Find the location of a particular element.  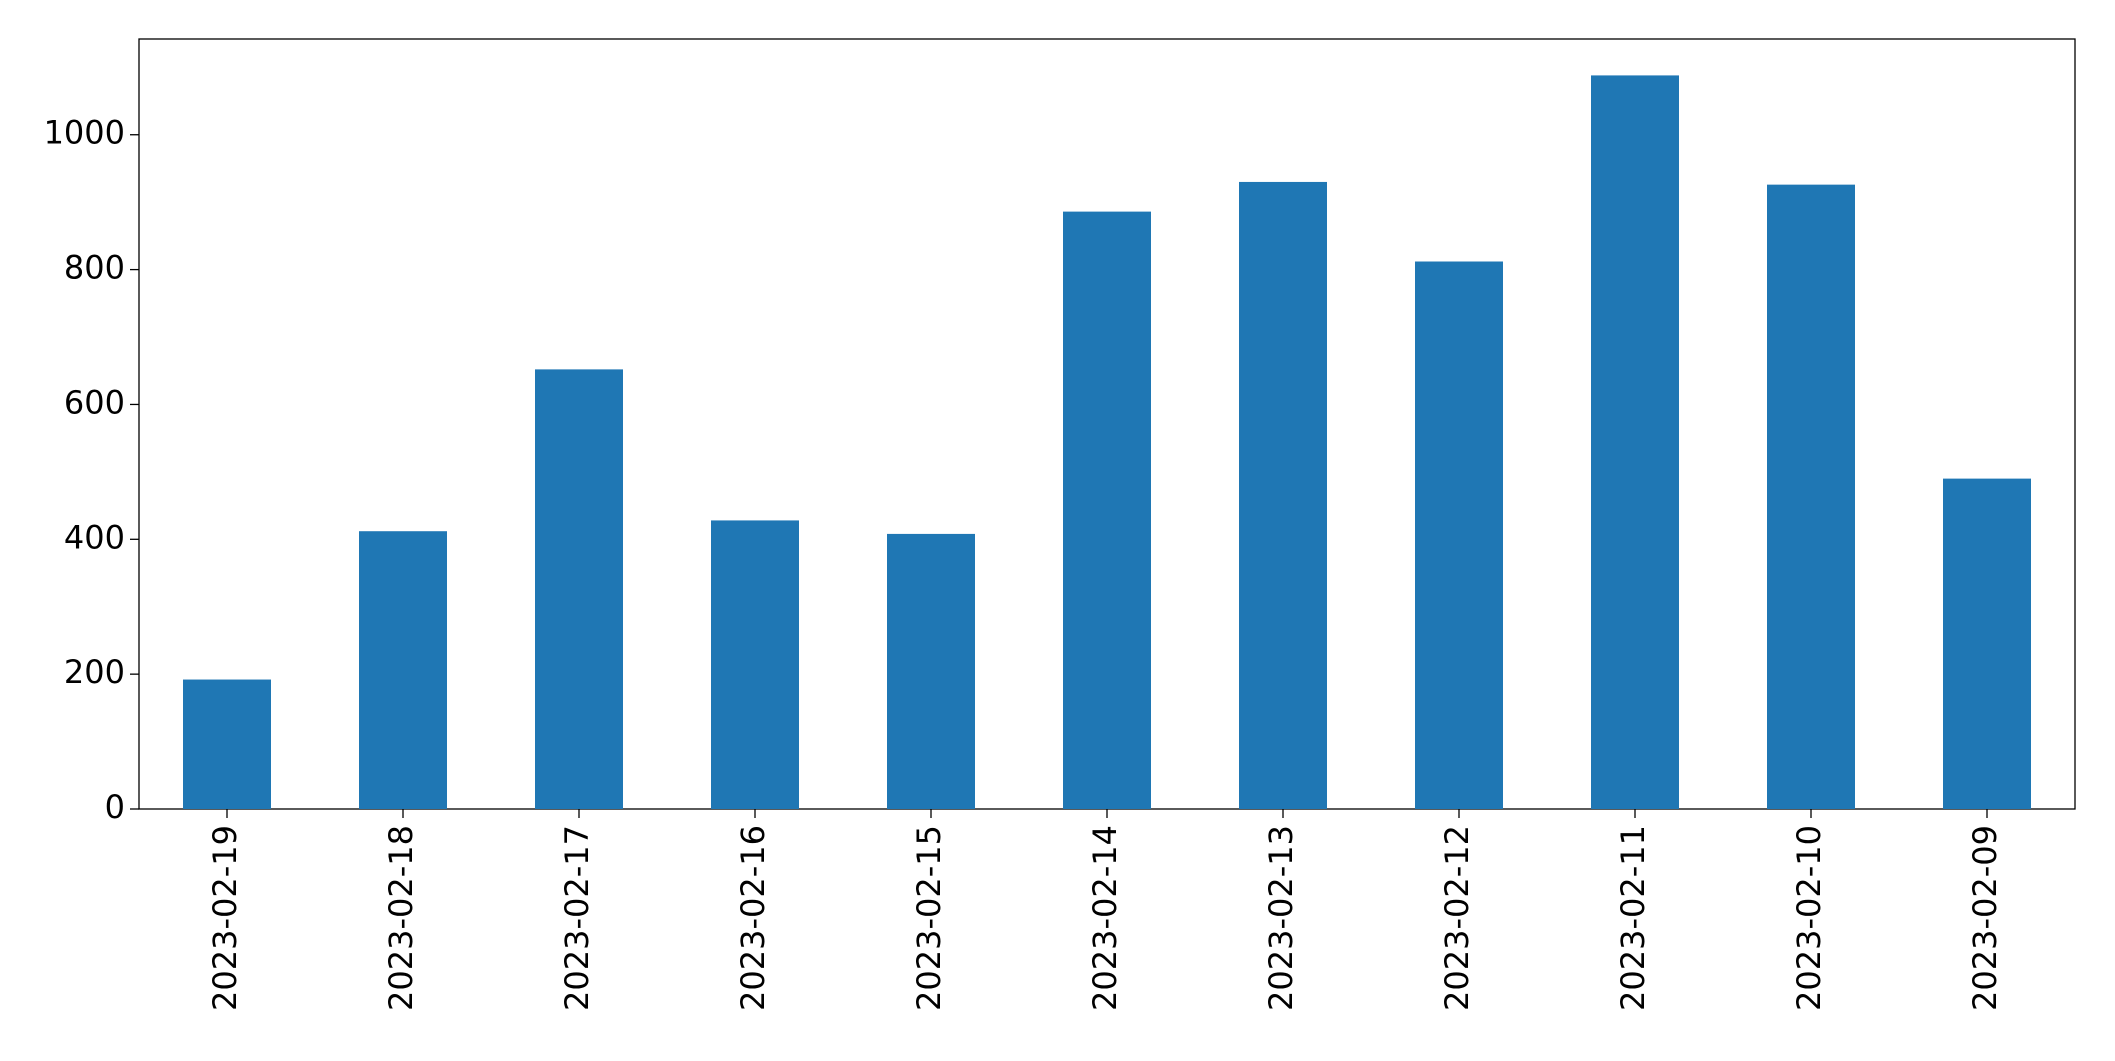

x-tick-label: 2023-02-18 is located at coordinates (401, 918).